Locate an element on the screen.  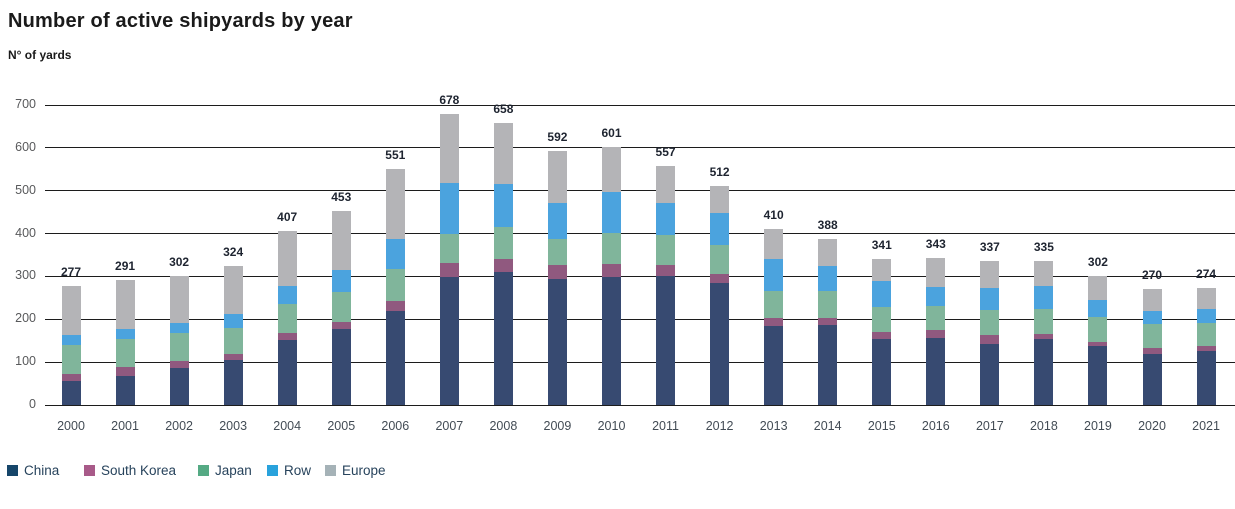
x-tick-label-2003: 2003 is located at coordinates (233, 426).